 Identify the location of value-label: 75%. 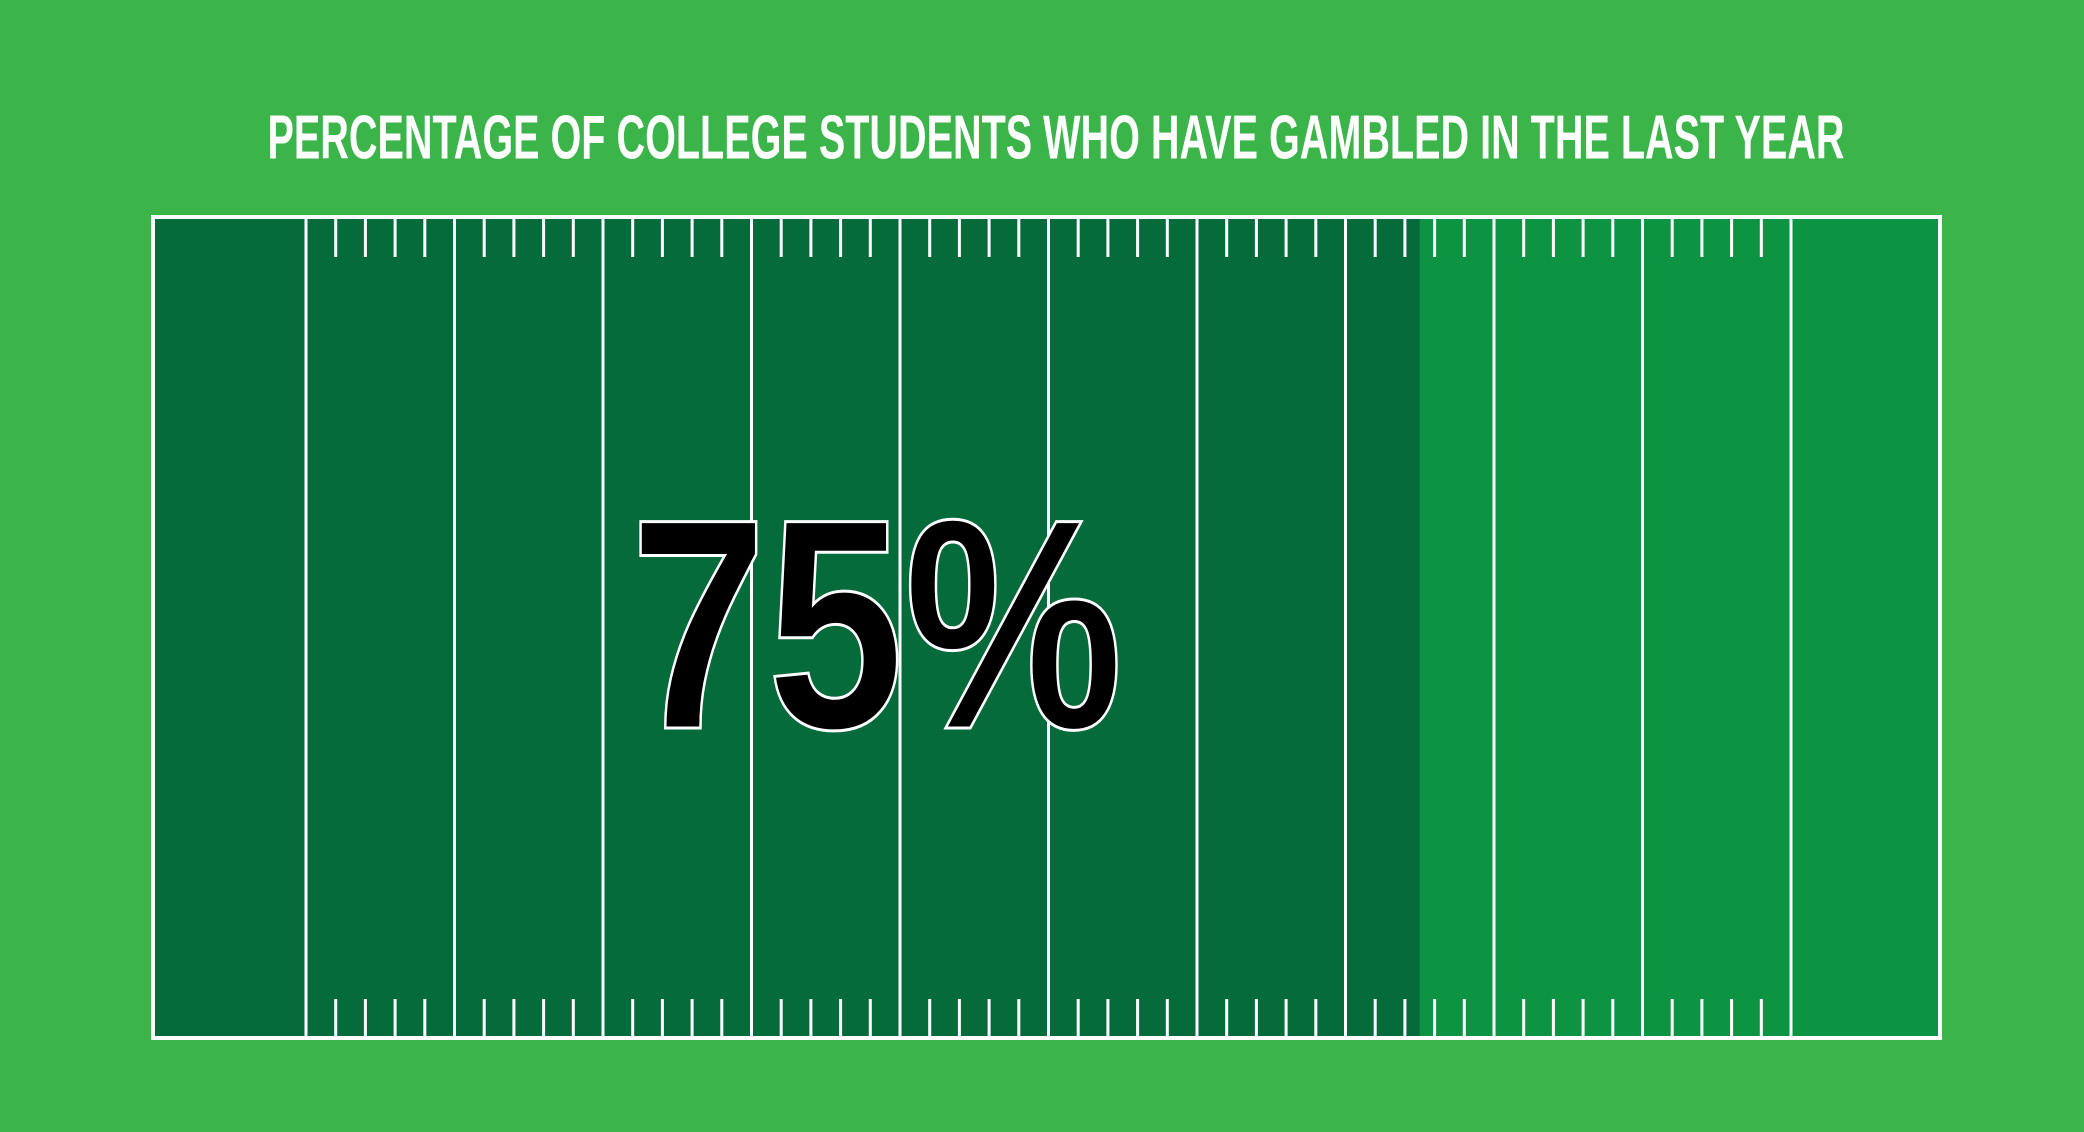
(876, 624).